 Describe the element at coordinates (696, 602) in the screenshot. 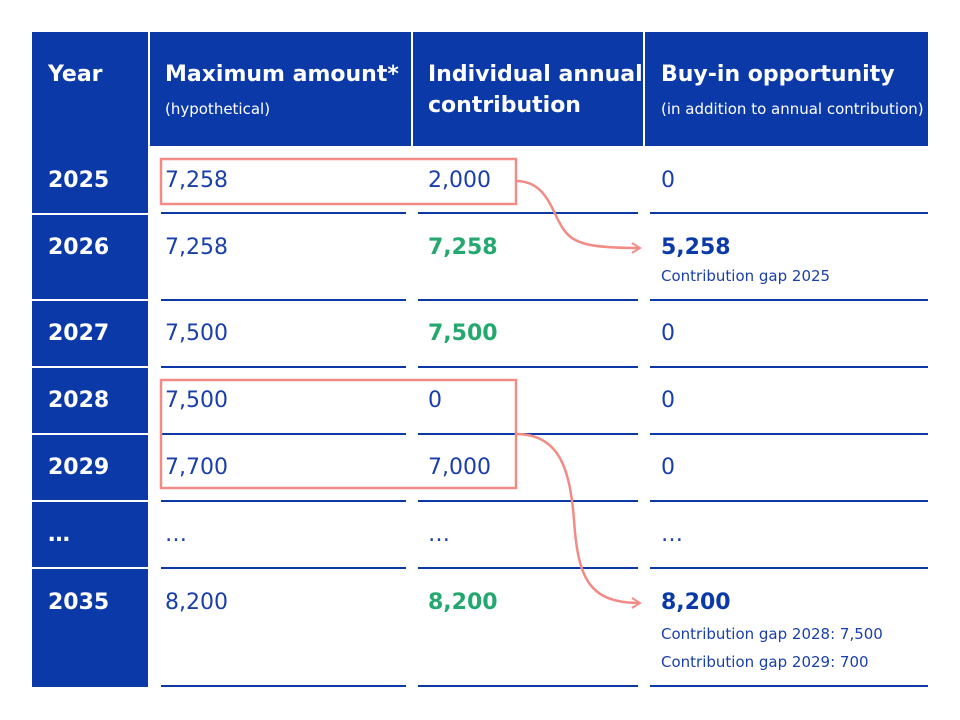

I see `buyin-cell: 8,200` at that location.